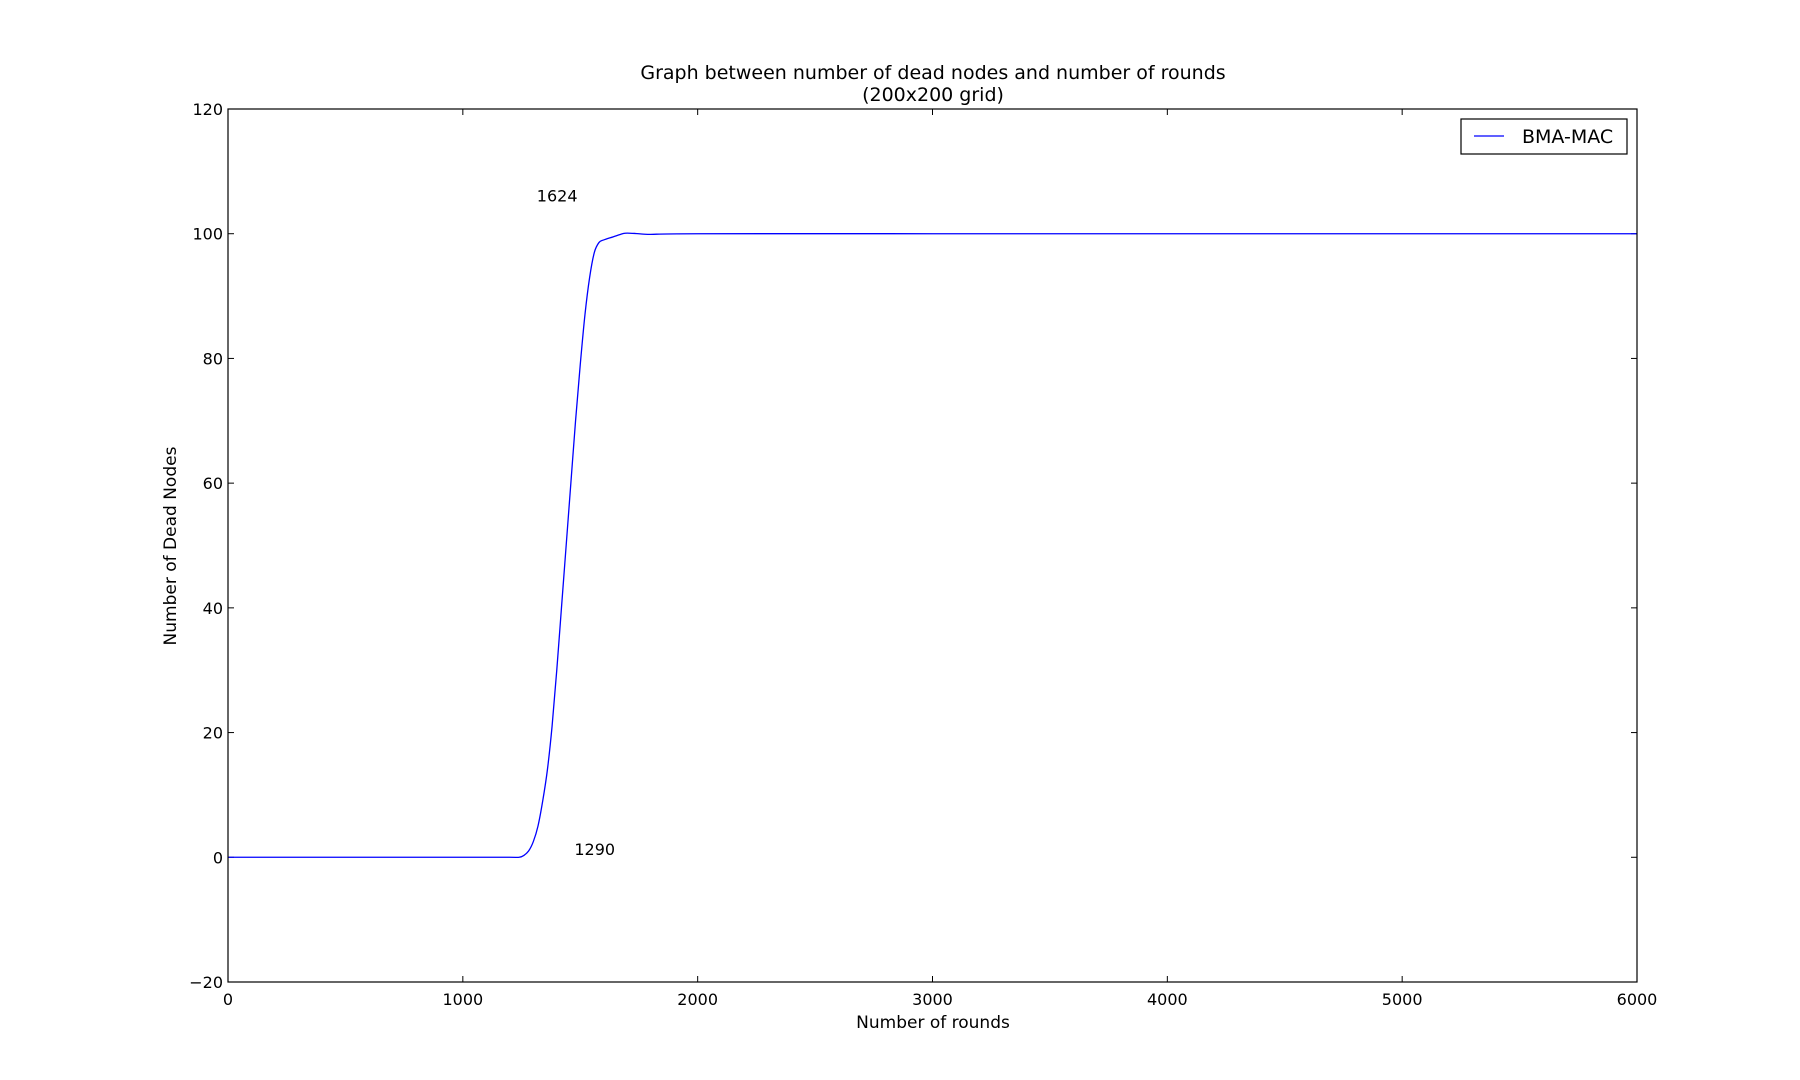 The width and height of the screenshot is (1800, 1080). I want to click on y-tick-label: 100, so click(207, 234).